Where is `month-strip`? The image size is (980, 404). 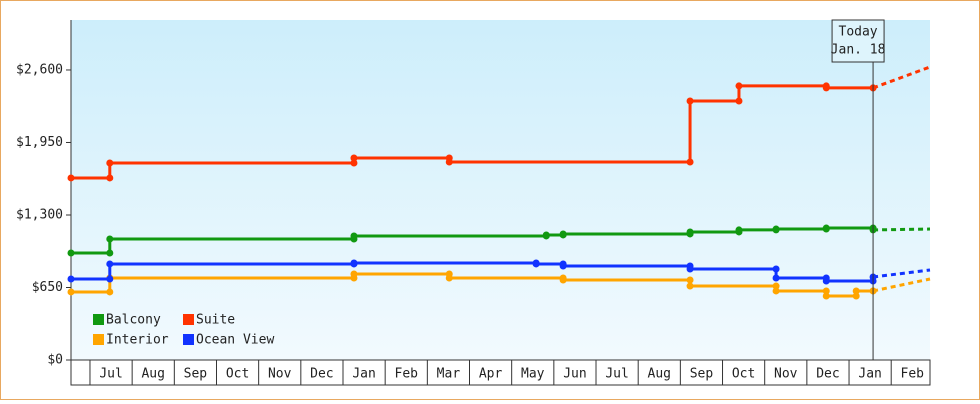
month-strip is located at coordinates (500, 372).